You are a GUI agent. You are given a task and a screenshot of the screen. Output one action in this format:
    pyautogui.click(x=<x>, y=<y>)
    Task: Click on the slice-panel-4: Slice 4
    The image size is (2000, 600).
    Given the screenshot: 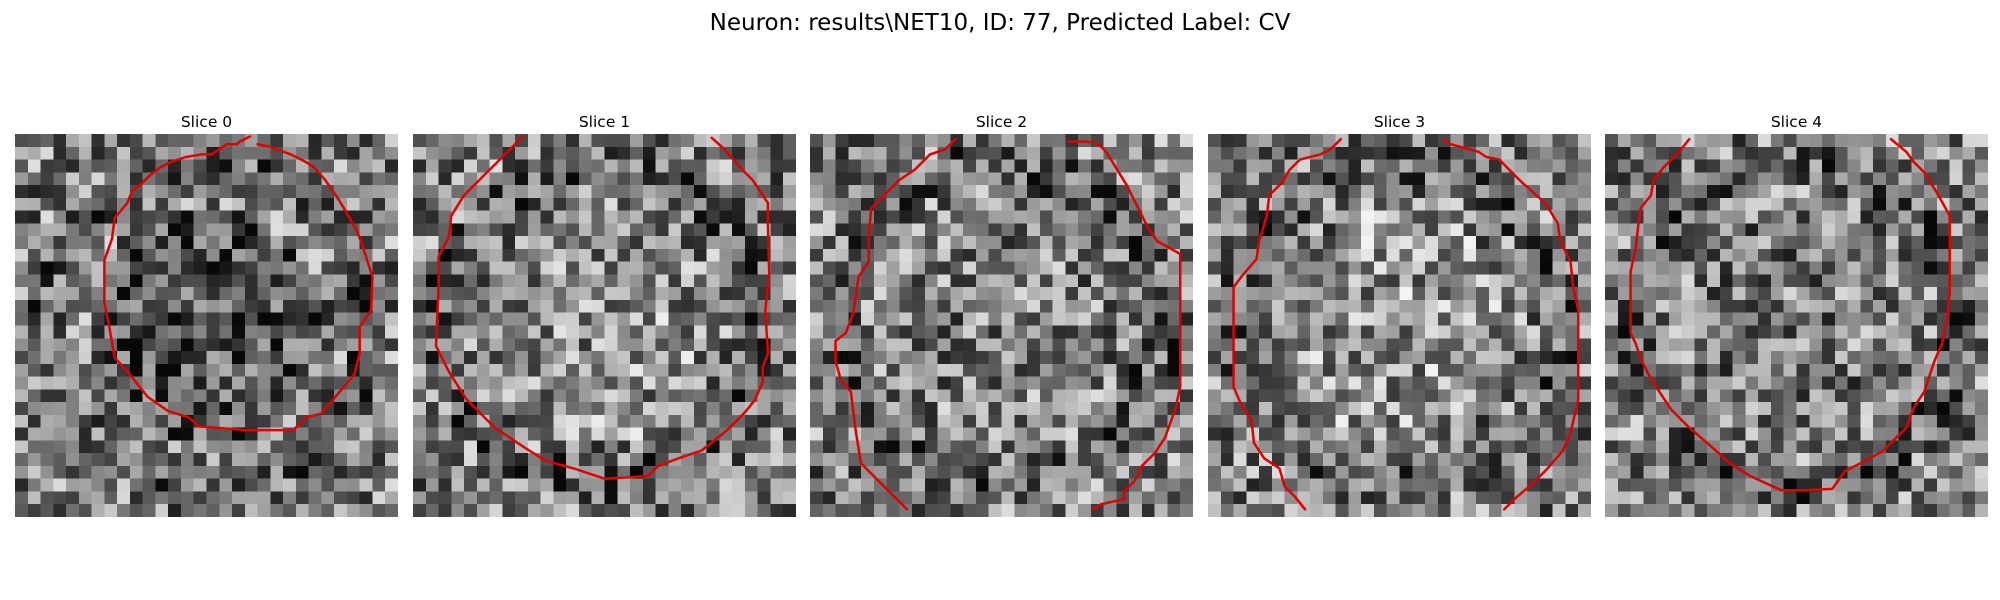 What is the action you would take?
    pyautogui.click(x=1796, y=314)
    